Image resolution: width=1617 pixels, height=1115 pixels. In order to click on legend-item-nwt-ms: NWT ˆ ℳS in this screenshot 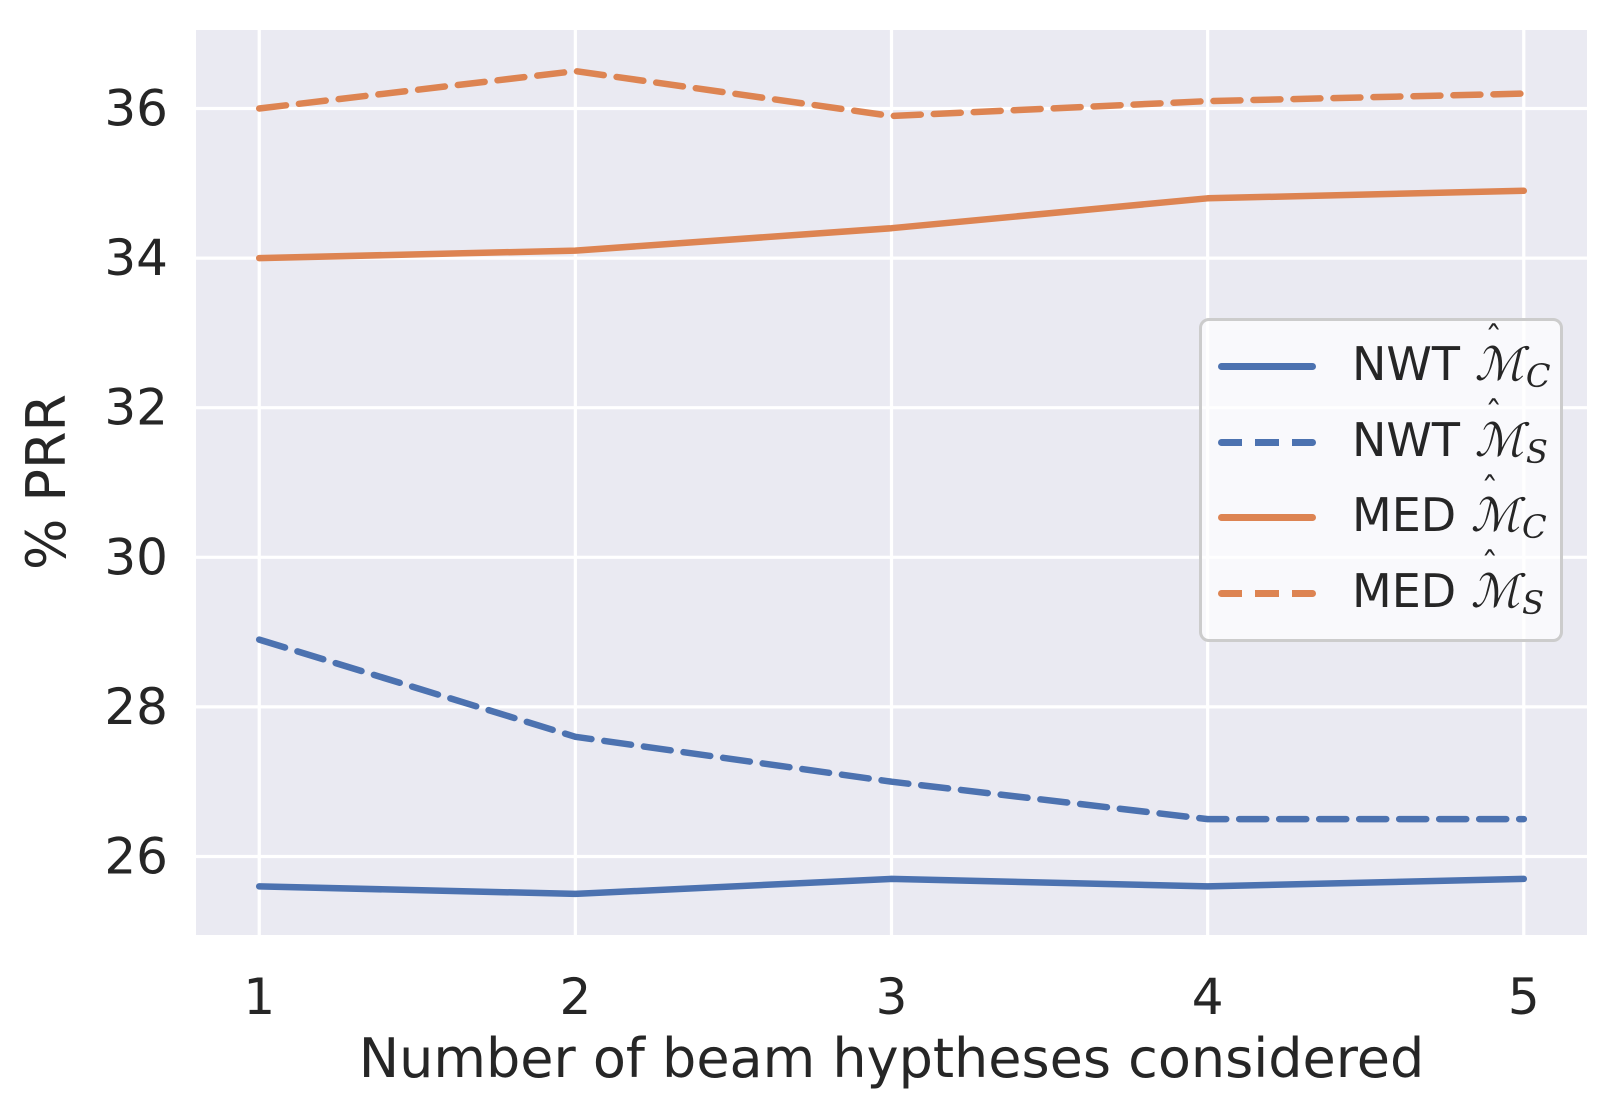, I will do `click(1389, 434)`.